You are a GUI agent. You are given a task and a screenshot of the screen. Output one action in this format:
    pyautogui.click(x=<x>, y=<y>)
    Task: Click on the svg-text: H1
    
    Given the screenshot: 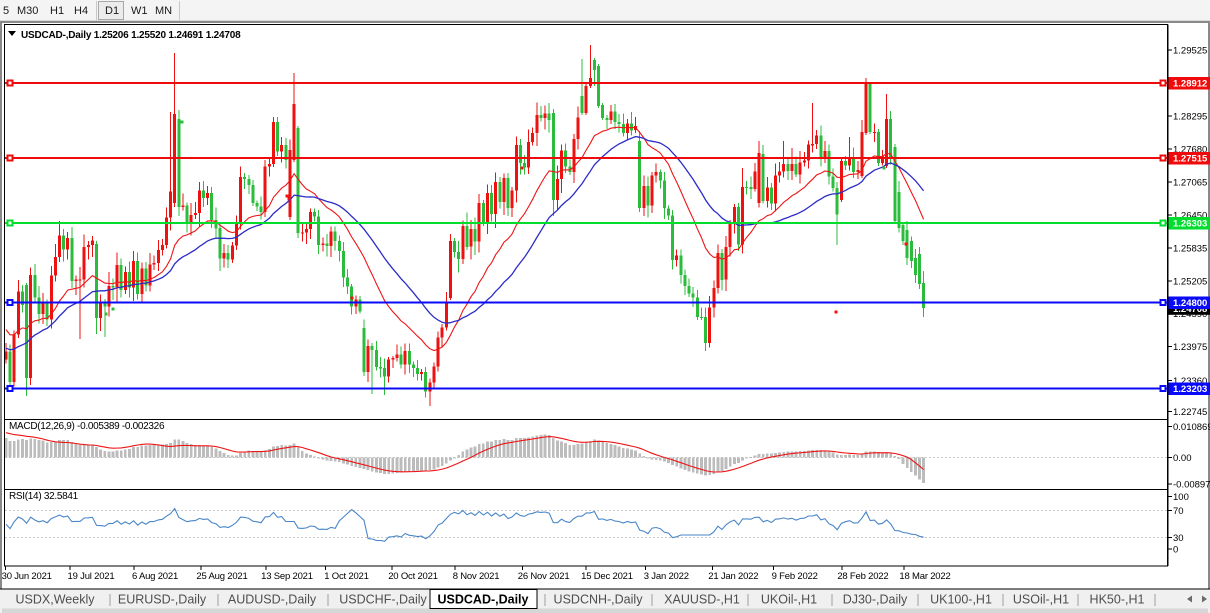 What is the action you would take?
    pyautogui.click(x=57, y=11)
    